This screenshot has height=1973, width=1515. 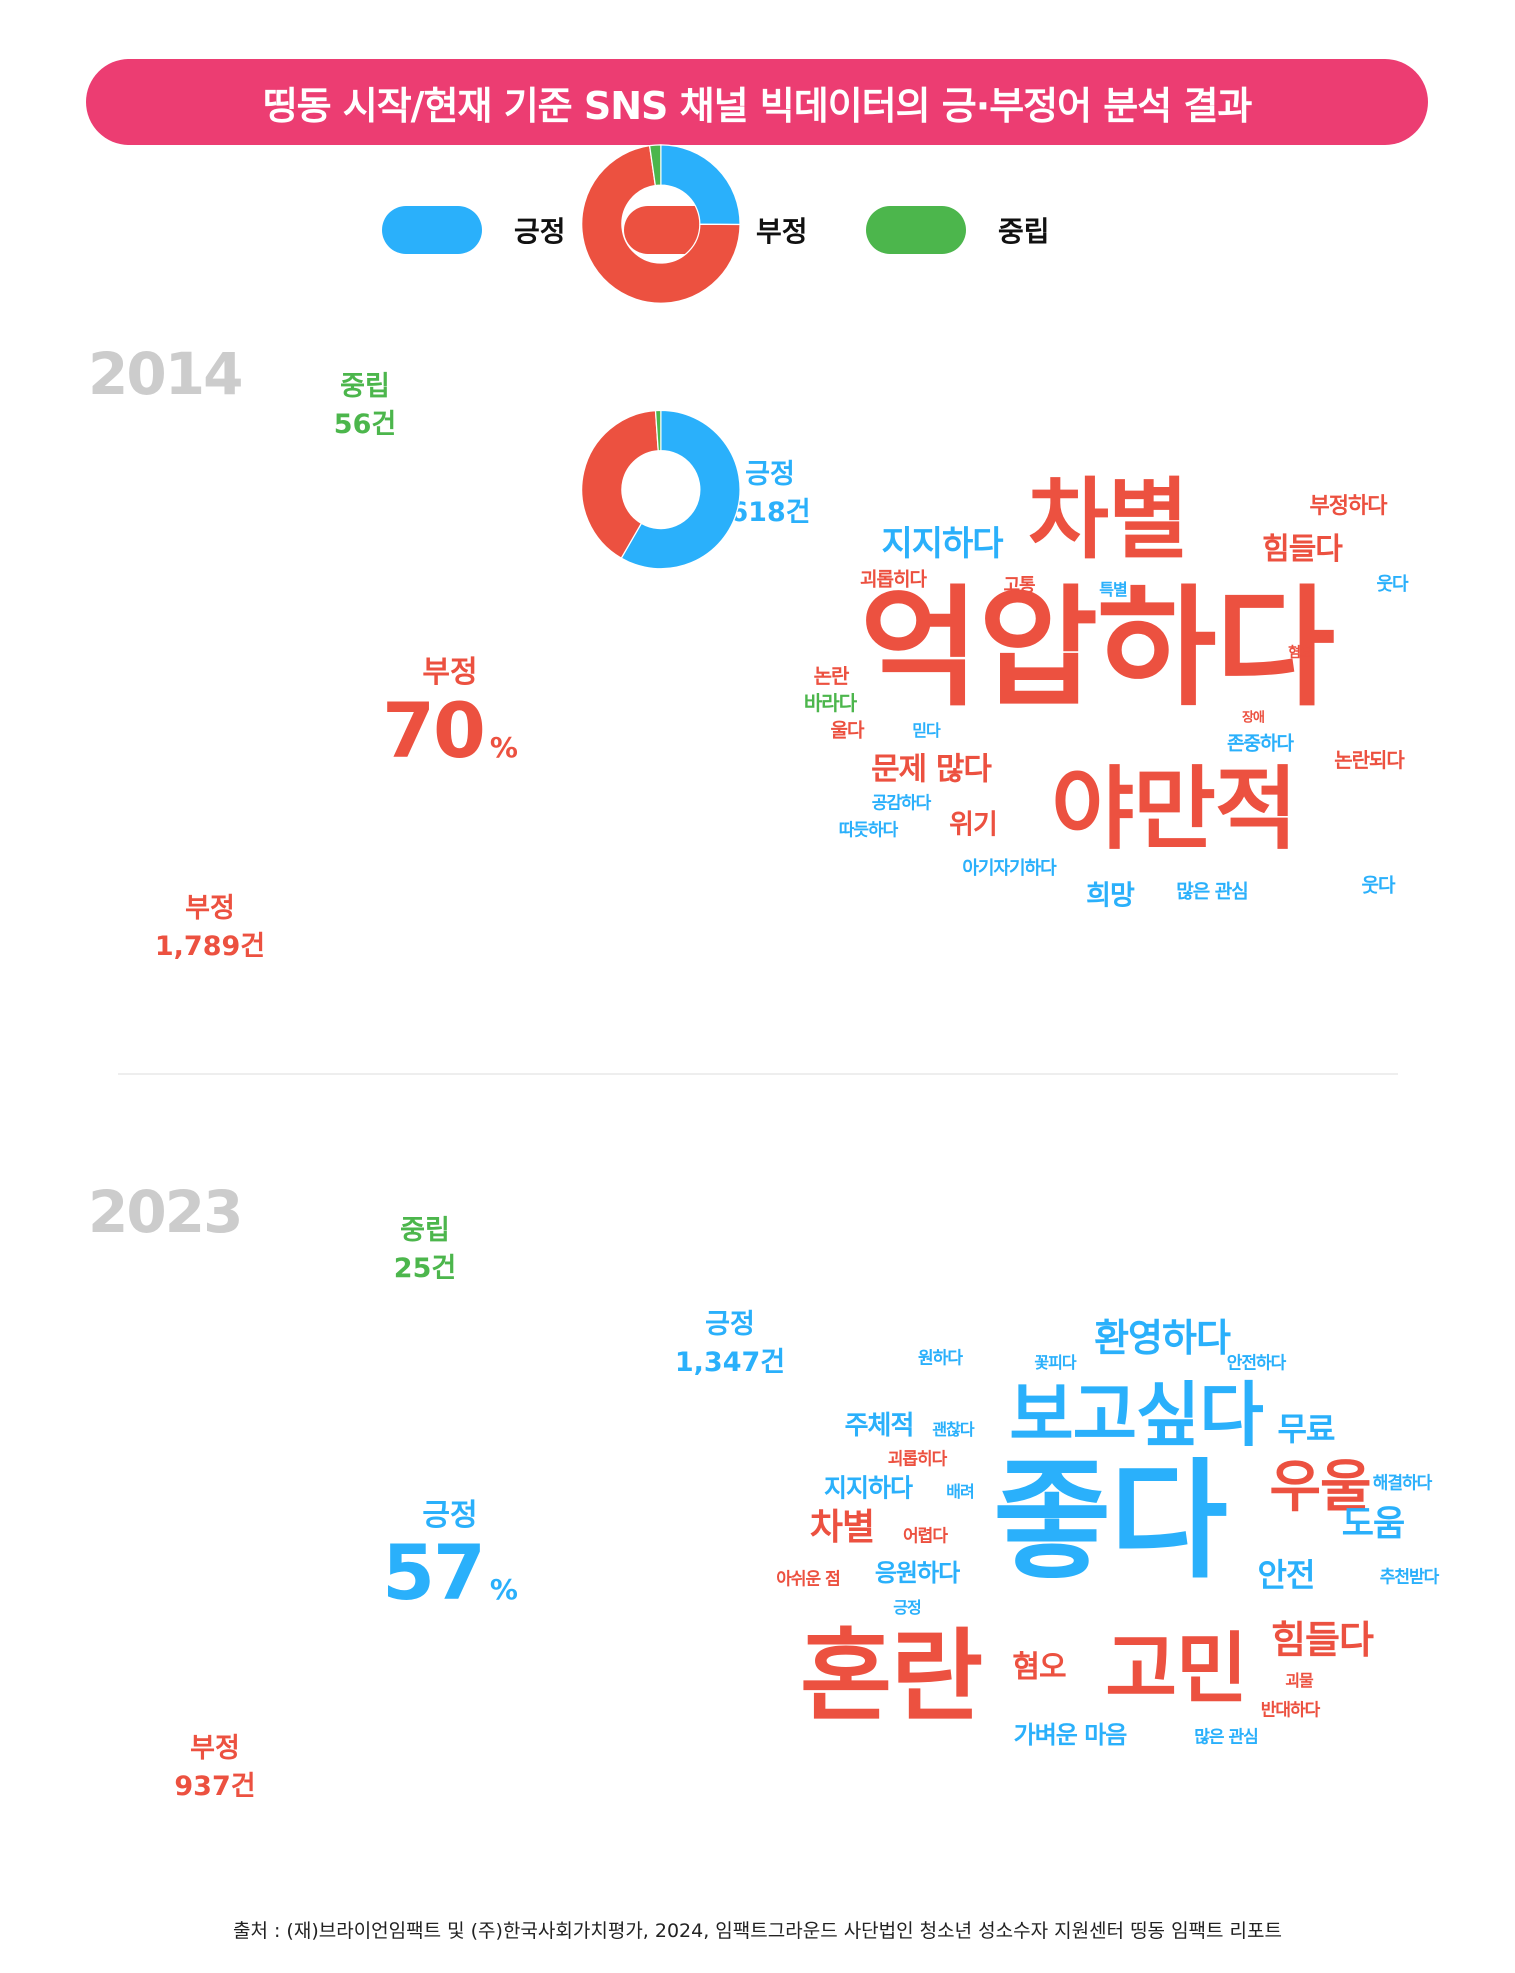 What do you see at coordinates (434, 730) in the screenshot?
I see `center-percent-value: 70` at bounding box center [434, 730].